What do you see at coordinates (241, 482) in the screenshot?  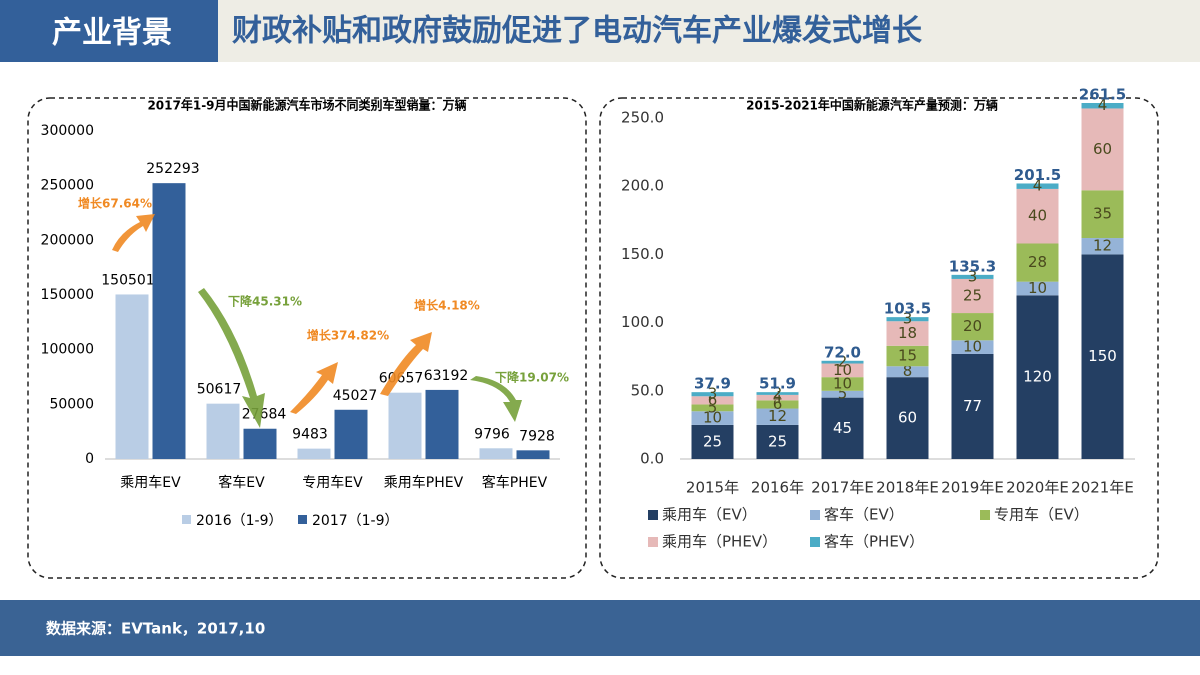 I see `x-tick-label: 客车EV` at bounding box center [241, 482].